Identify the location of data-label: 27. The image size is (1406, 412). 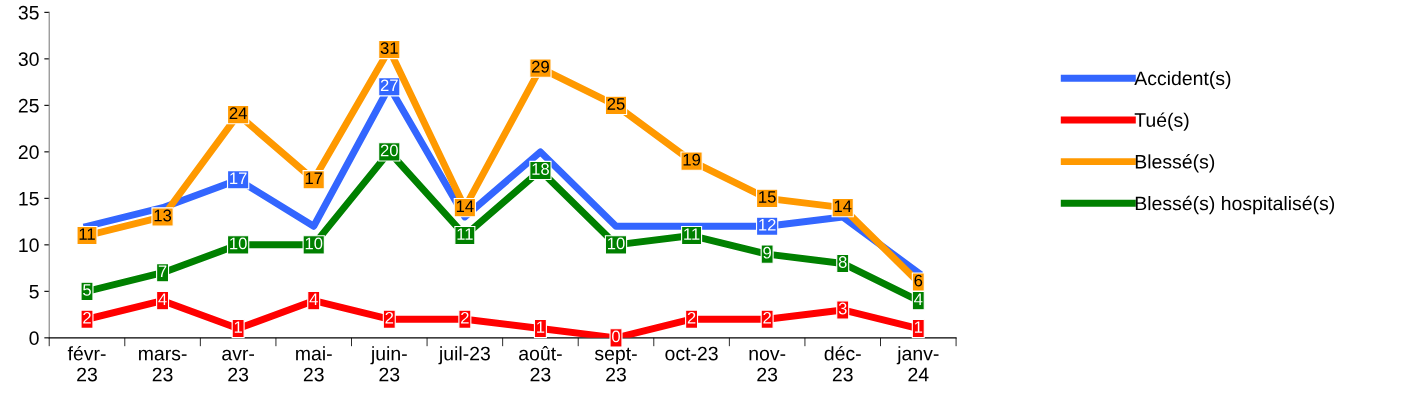
(389, 85).